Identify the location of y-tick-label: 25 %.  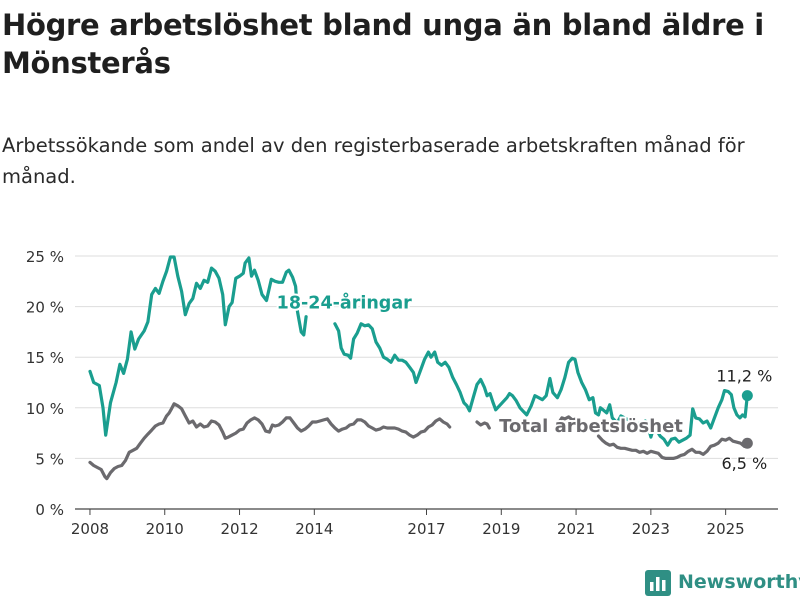
(45, 257).